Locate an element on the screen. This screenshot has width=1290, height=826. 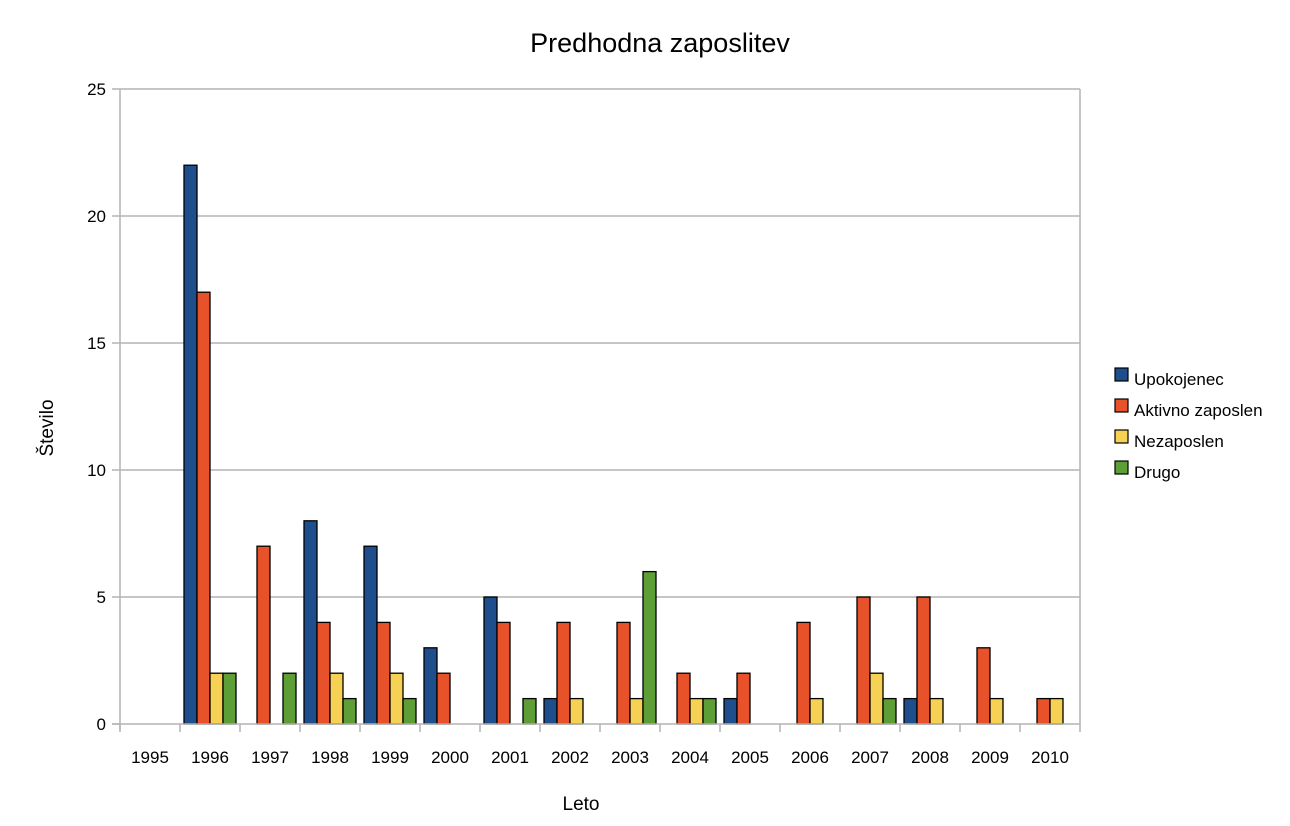
y-tick-labels: 0 5 10 15 20 25 is located at coordinates (96, 407).